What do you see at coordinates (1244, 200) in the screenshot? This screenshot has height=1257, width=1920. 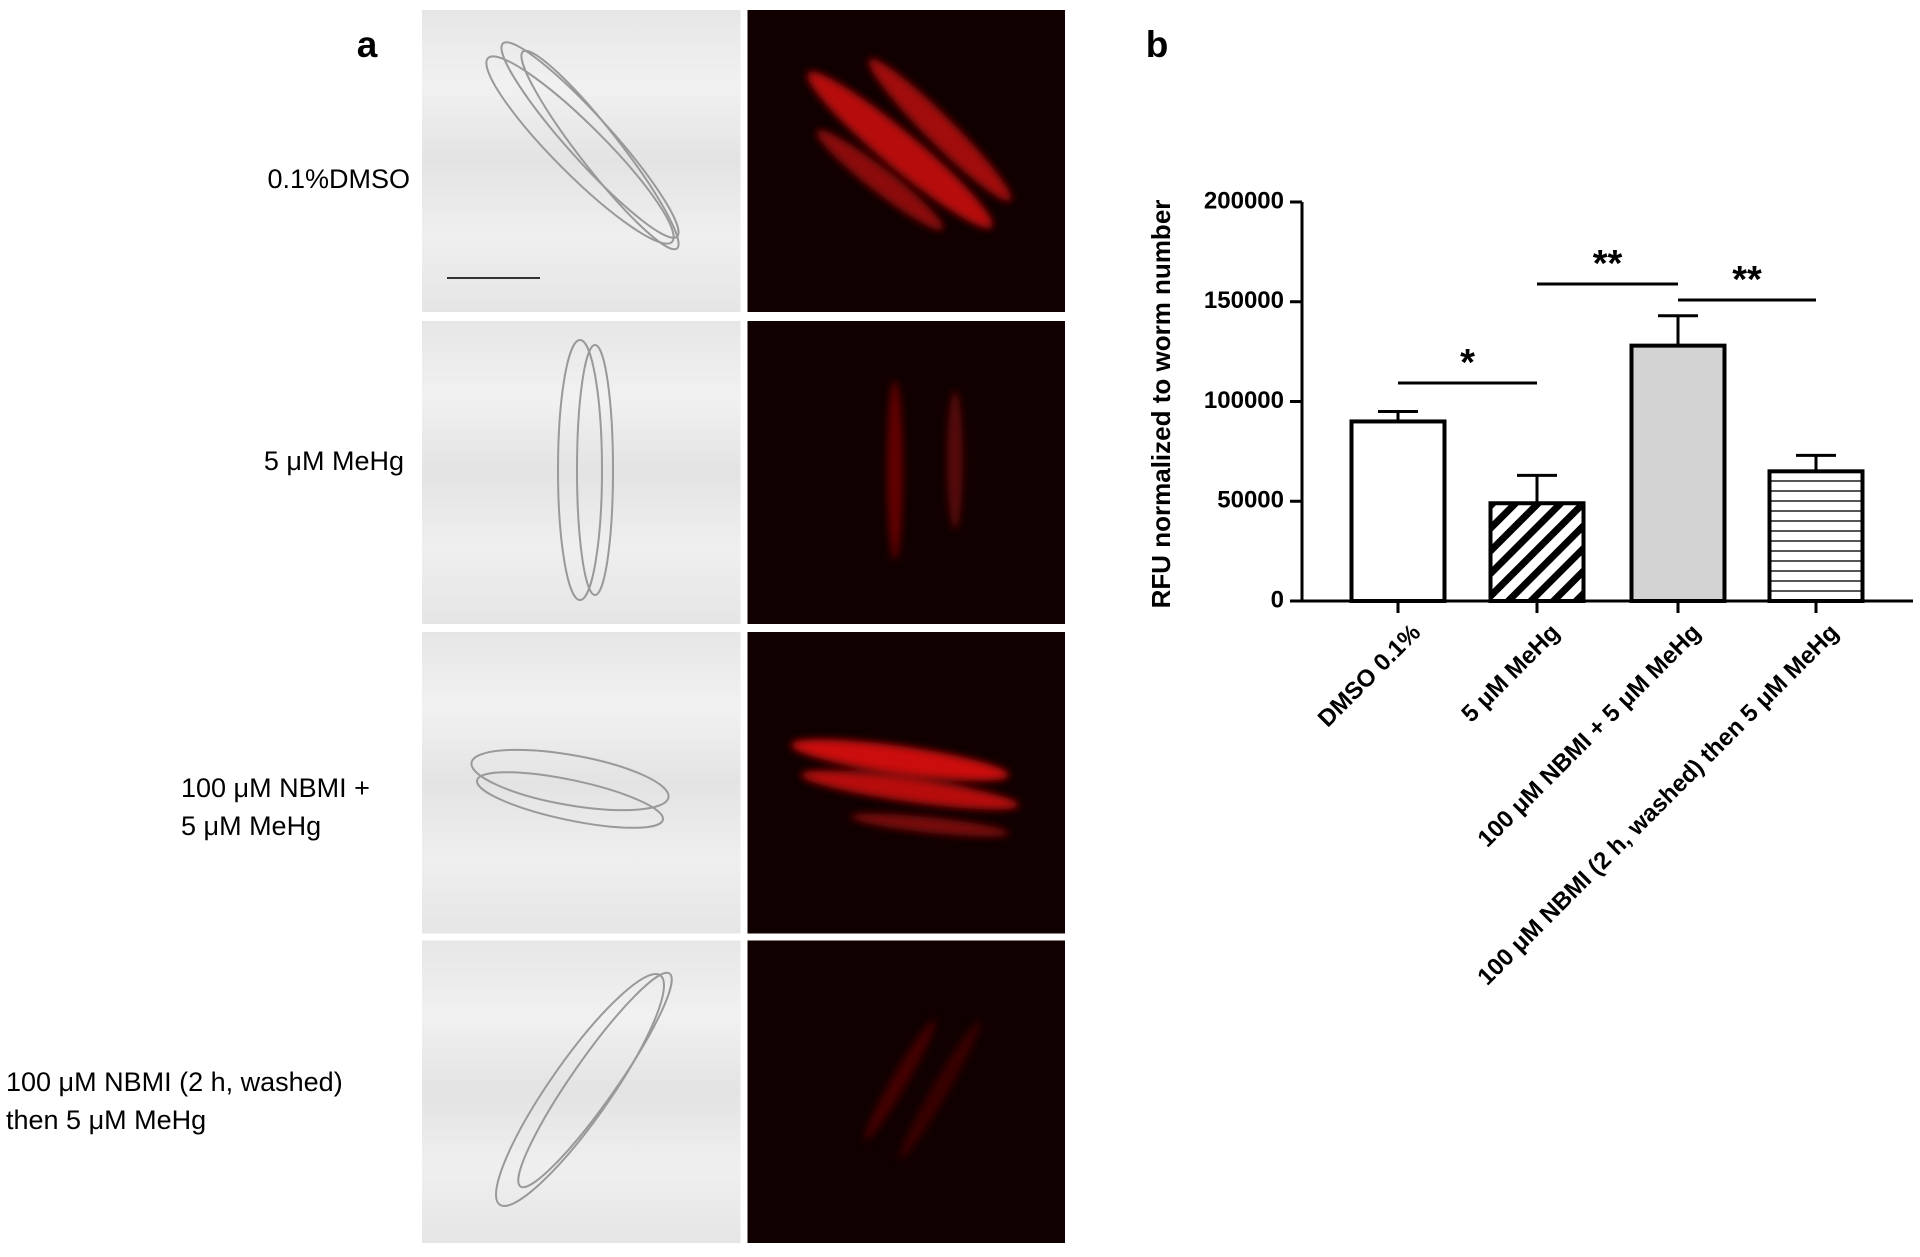 I see `y-tick-label: 200000` at bounding box center [1244, 200].